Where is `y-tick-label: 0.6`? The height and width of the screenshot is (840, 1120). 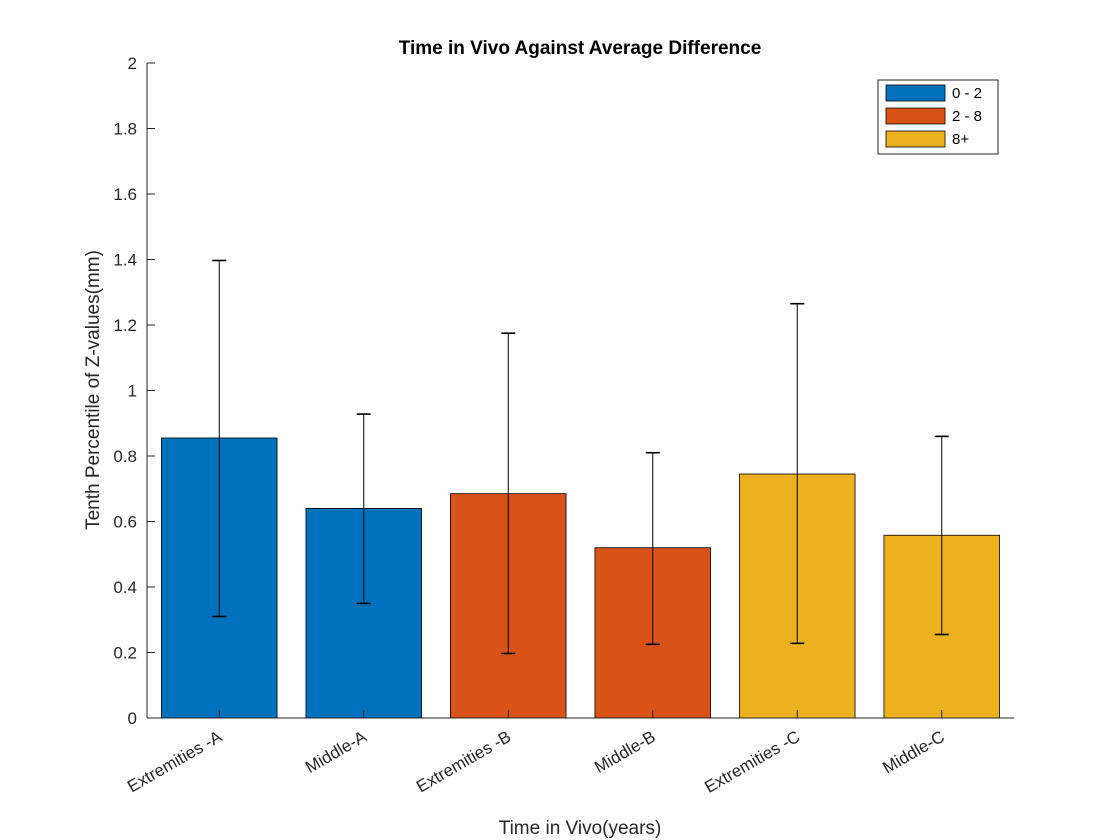
y-tick-label: 0.6 is located at coordinates (125, 522).